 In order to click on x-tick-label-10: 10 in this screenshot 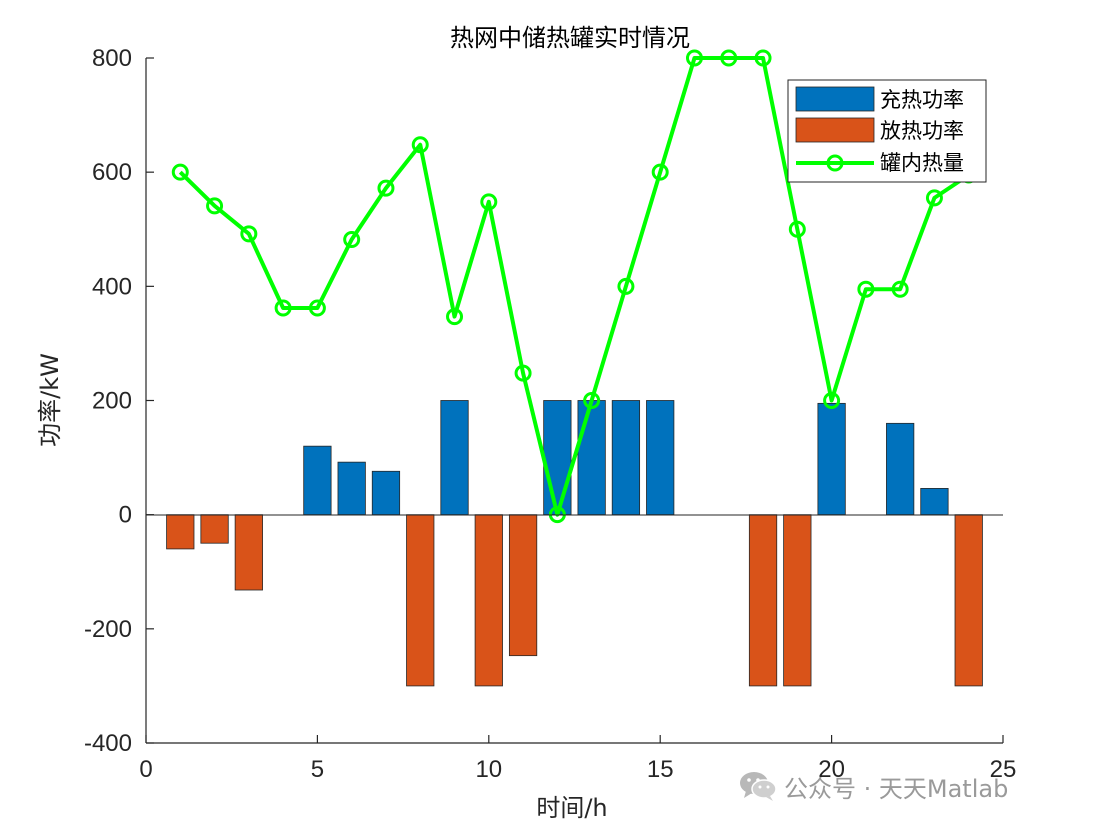, I will do `click(488, 769)`.